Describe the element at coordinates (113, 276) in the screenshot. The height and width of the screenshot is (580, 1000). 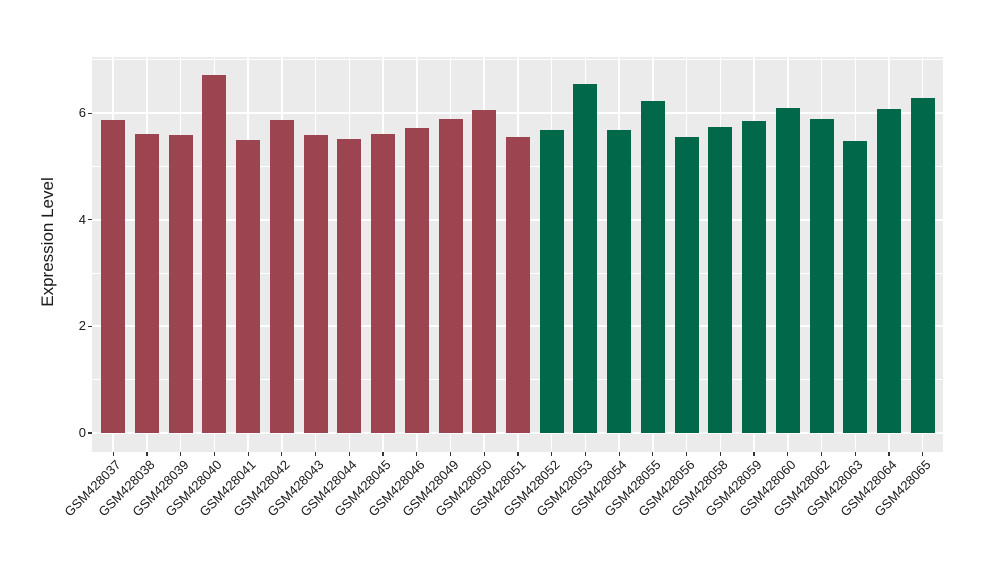
I see `bar-GSM428037` at that location.